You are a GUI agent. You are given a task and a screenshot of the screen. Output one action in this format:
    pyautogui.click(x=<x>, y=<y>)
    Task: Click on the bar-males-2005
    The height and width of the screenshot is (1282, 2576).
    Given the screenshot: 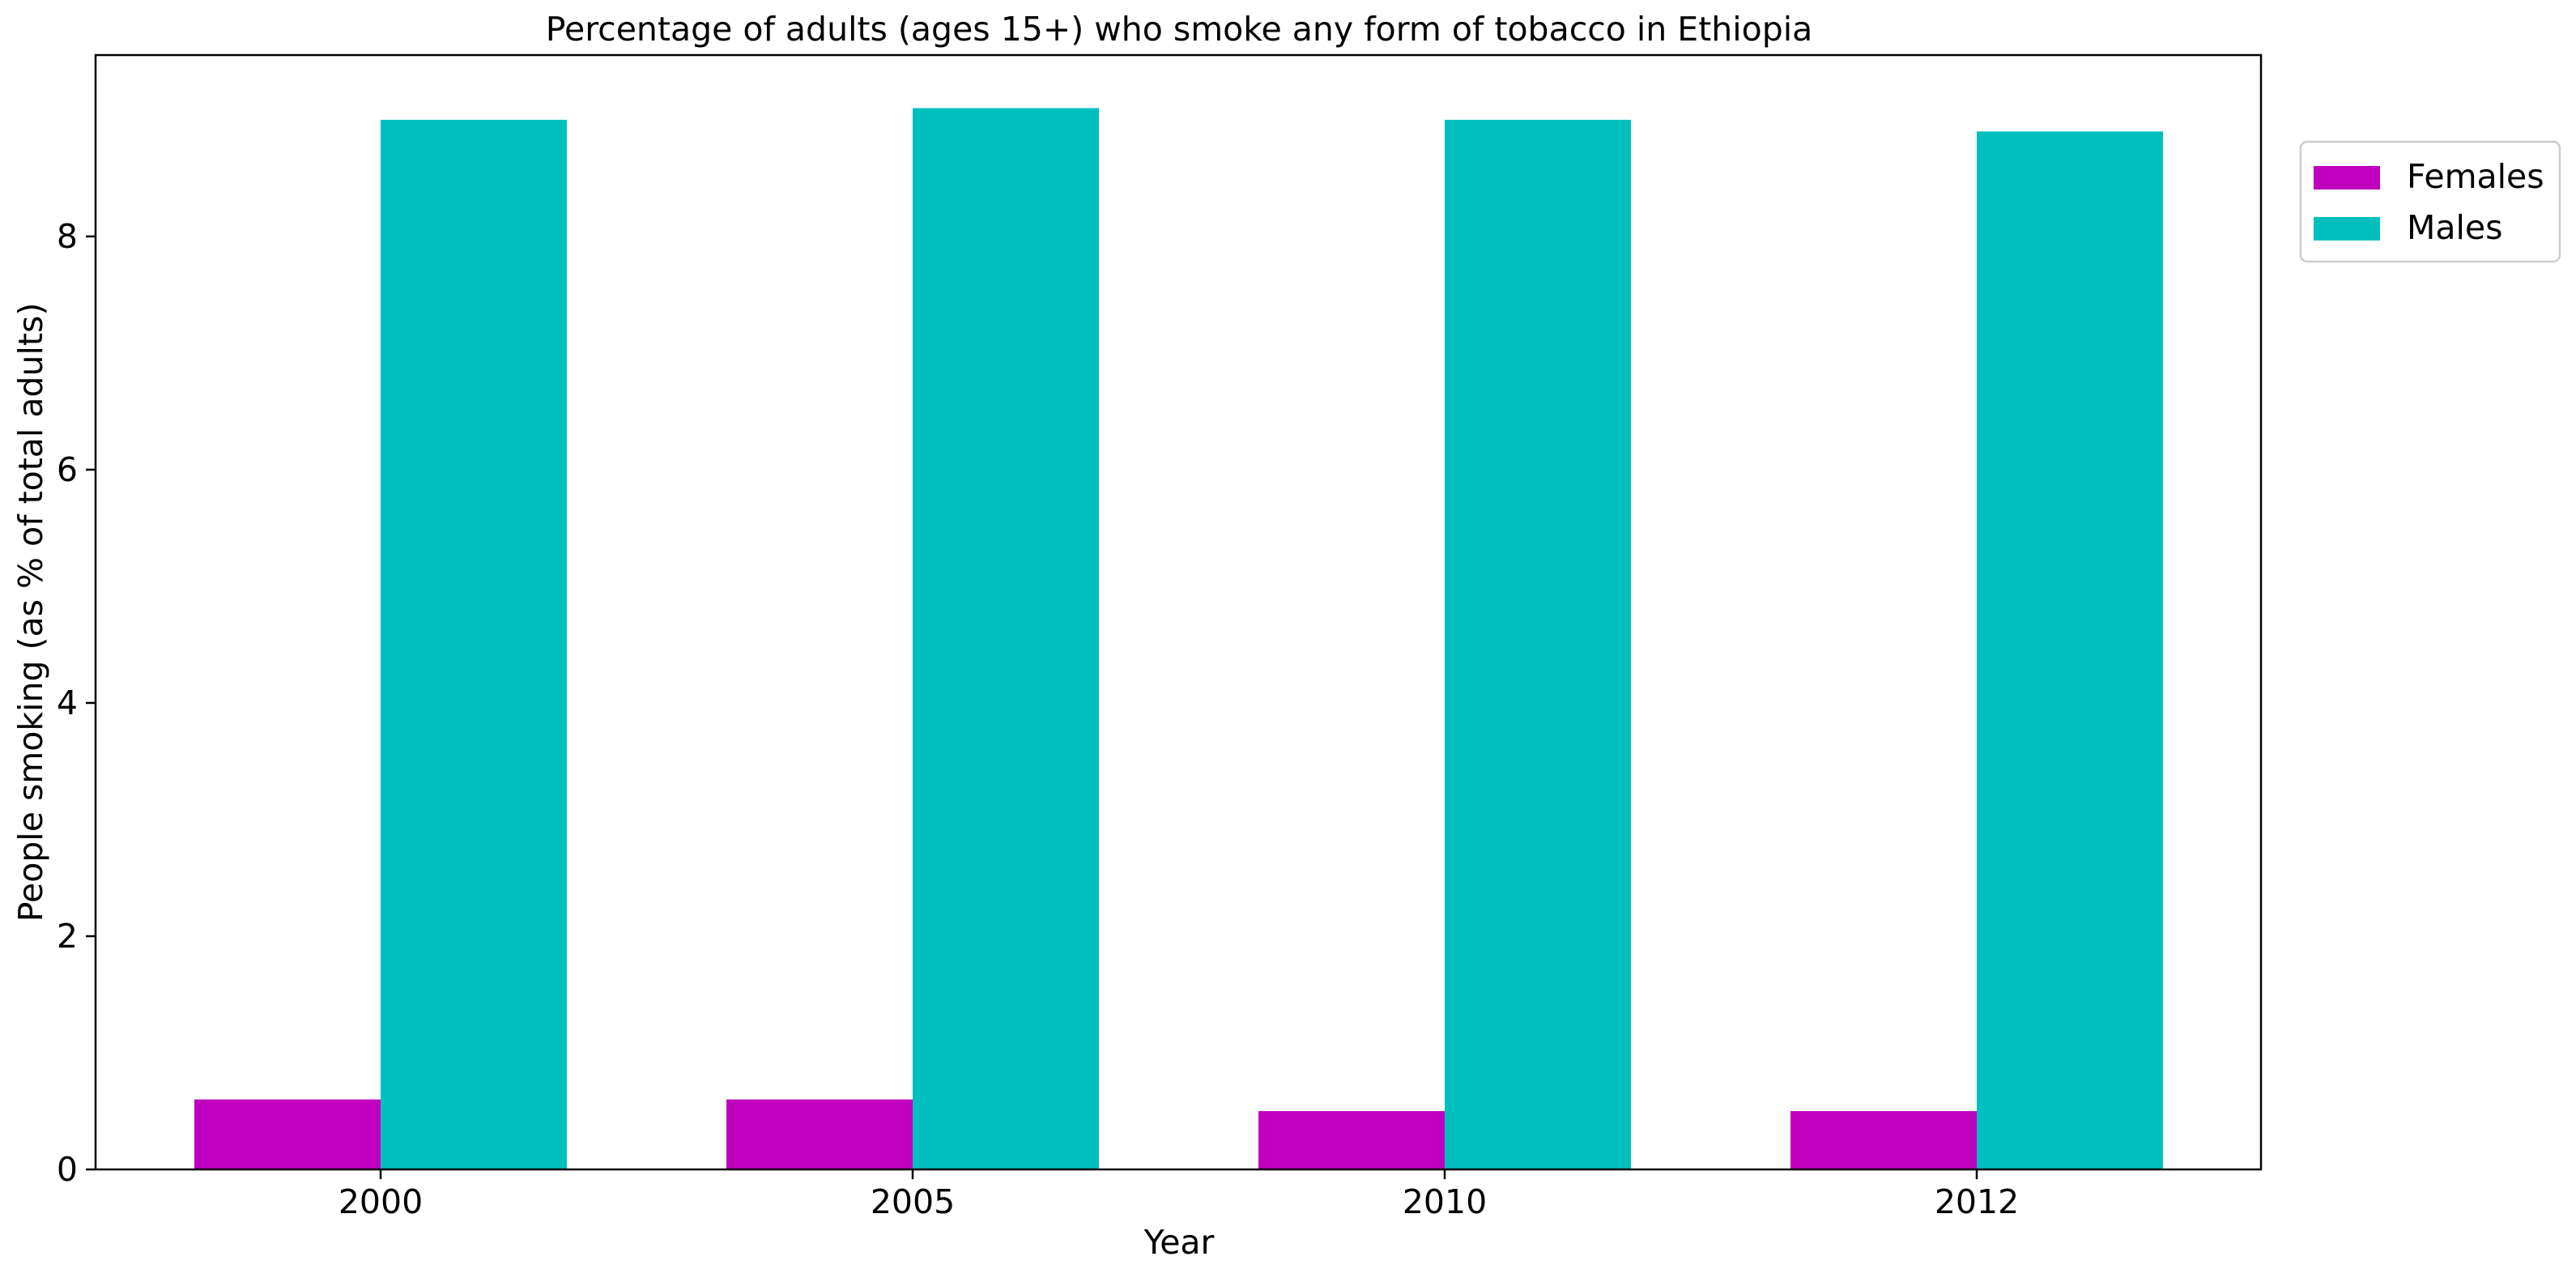 What is the action you would take?
    pyautogui.click(x=1006, y=638)
    